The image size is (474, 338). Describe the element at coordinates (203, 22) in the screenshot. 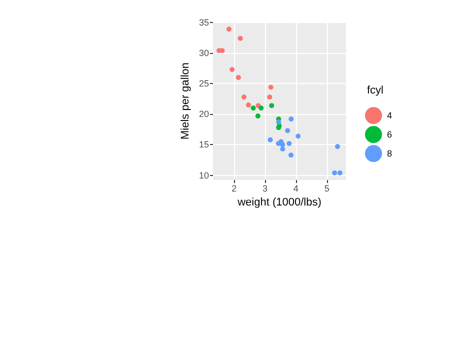

I see `y-tick-label: 35` at that location.